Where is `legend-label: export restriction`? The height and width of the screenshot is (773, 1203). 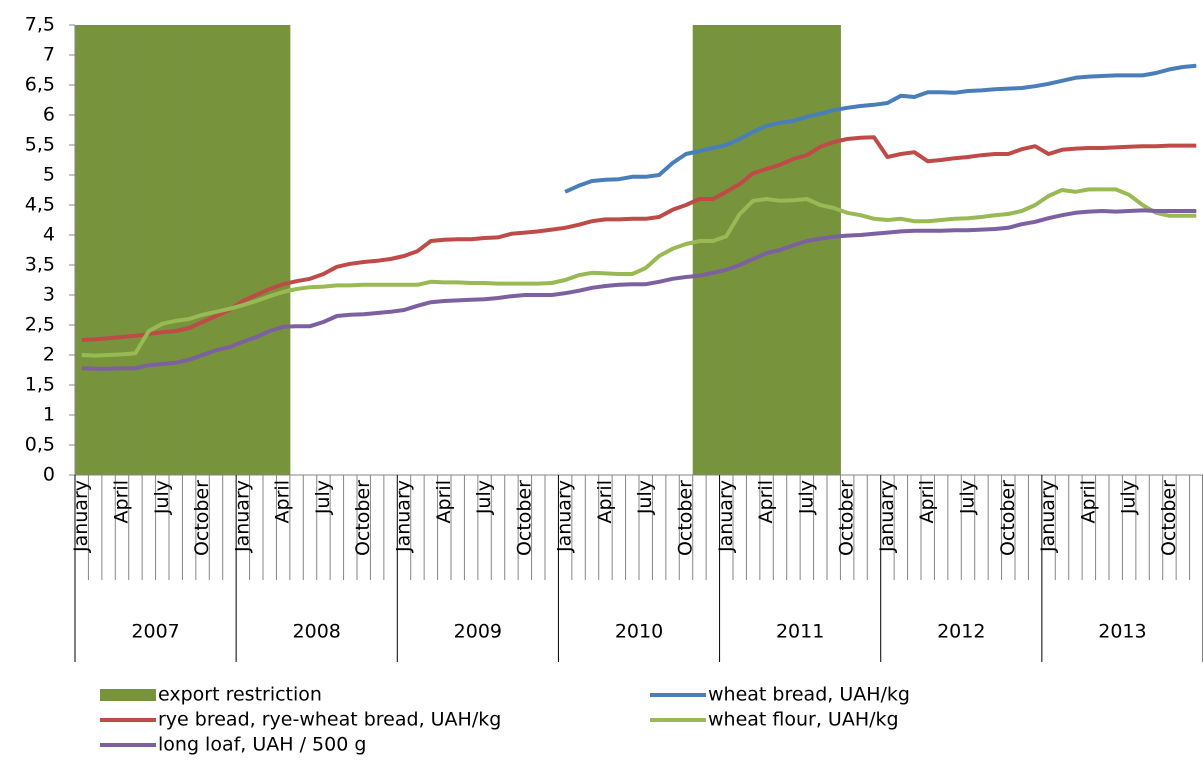
legend-label: export restriction is located at coordinates (240, 695).